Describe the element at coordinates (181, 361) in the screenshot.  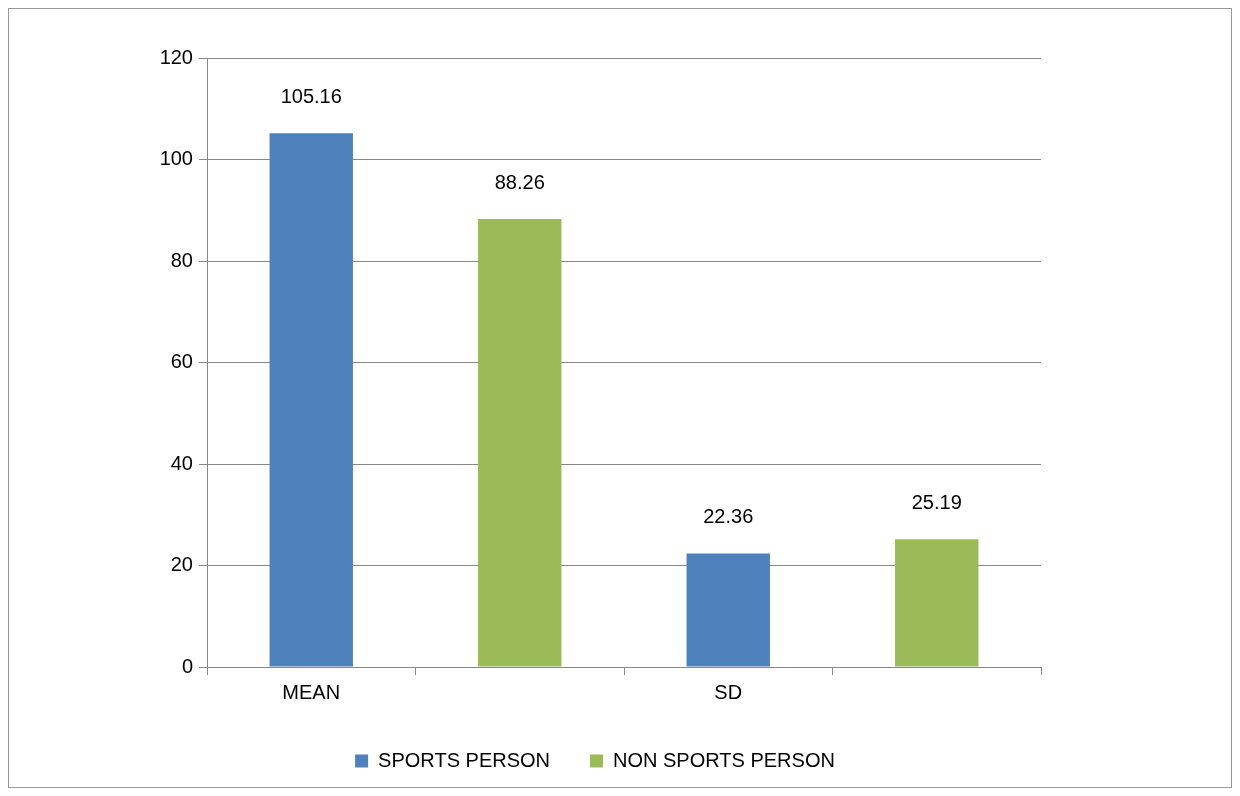
I see `y-tick-label: 60` at that location.